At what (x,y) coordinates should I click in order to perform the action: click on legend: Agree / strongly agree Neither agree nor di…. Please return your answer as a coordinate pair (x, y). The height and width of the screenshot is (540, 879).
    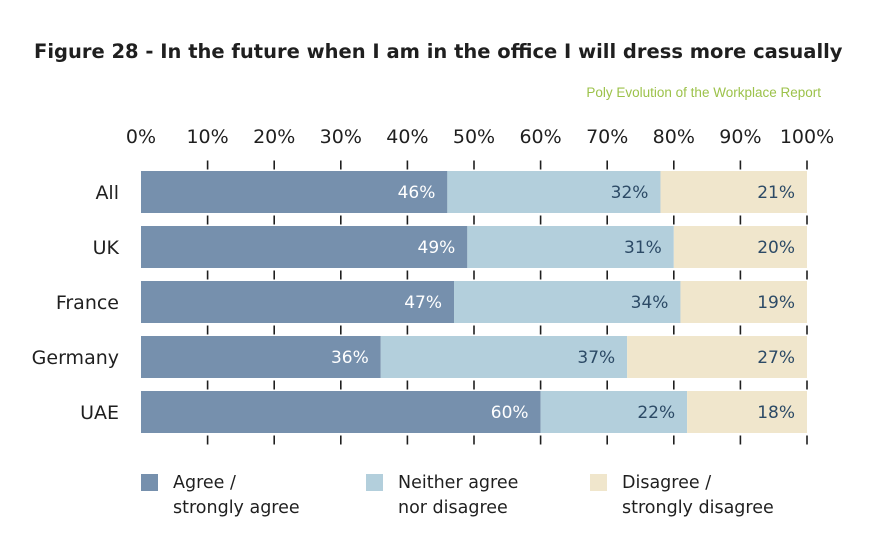
    Looking at the image, I should click on (457, 495).